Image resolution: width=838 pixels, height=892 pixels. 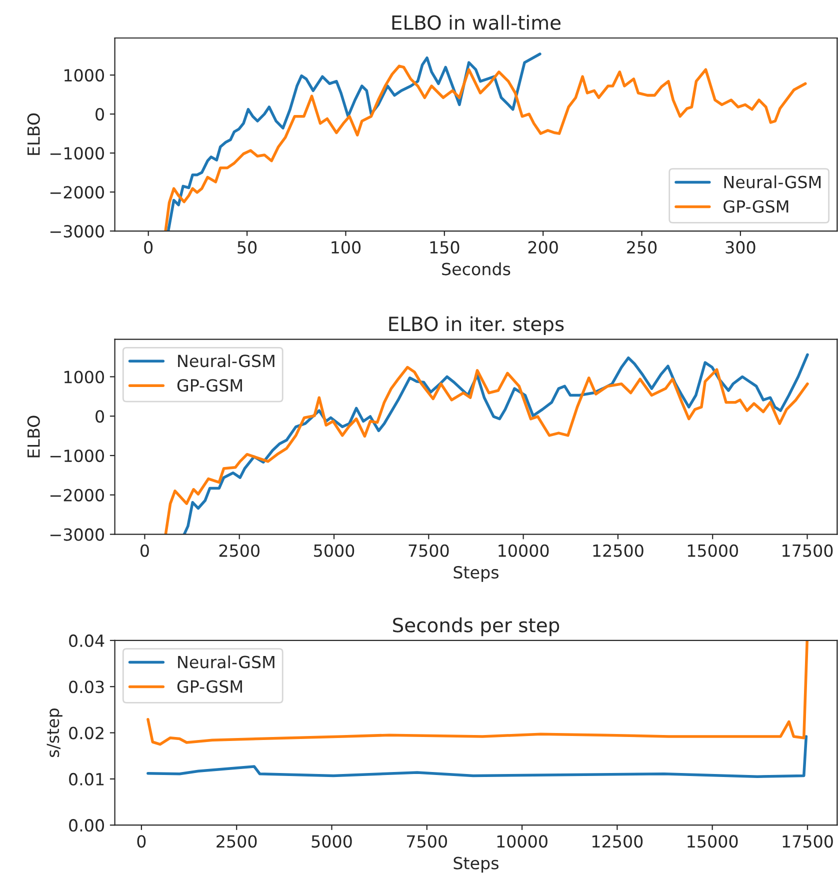 What do you see at coordinates (445, 247) in the screenshot?
I see `x-tick-label: 150` at bounding box center [445, 247].